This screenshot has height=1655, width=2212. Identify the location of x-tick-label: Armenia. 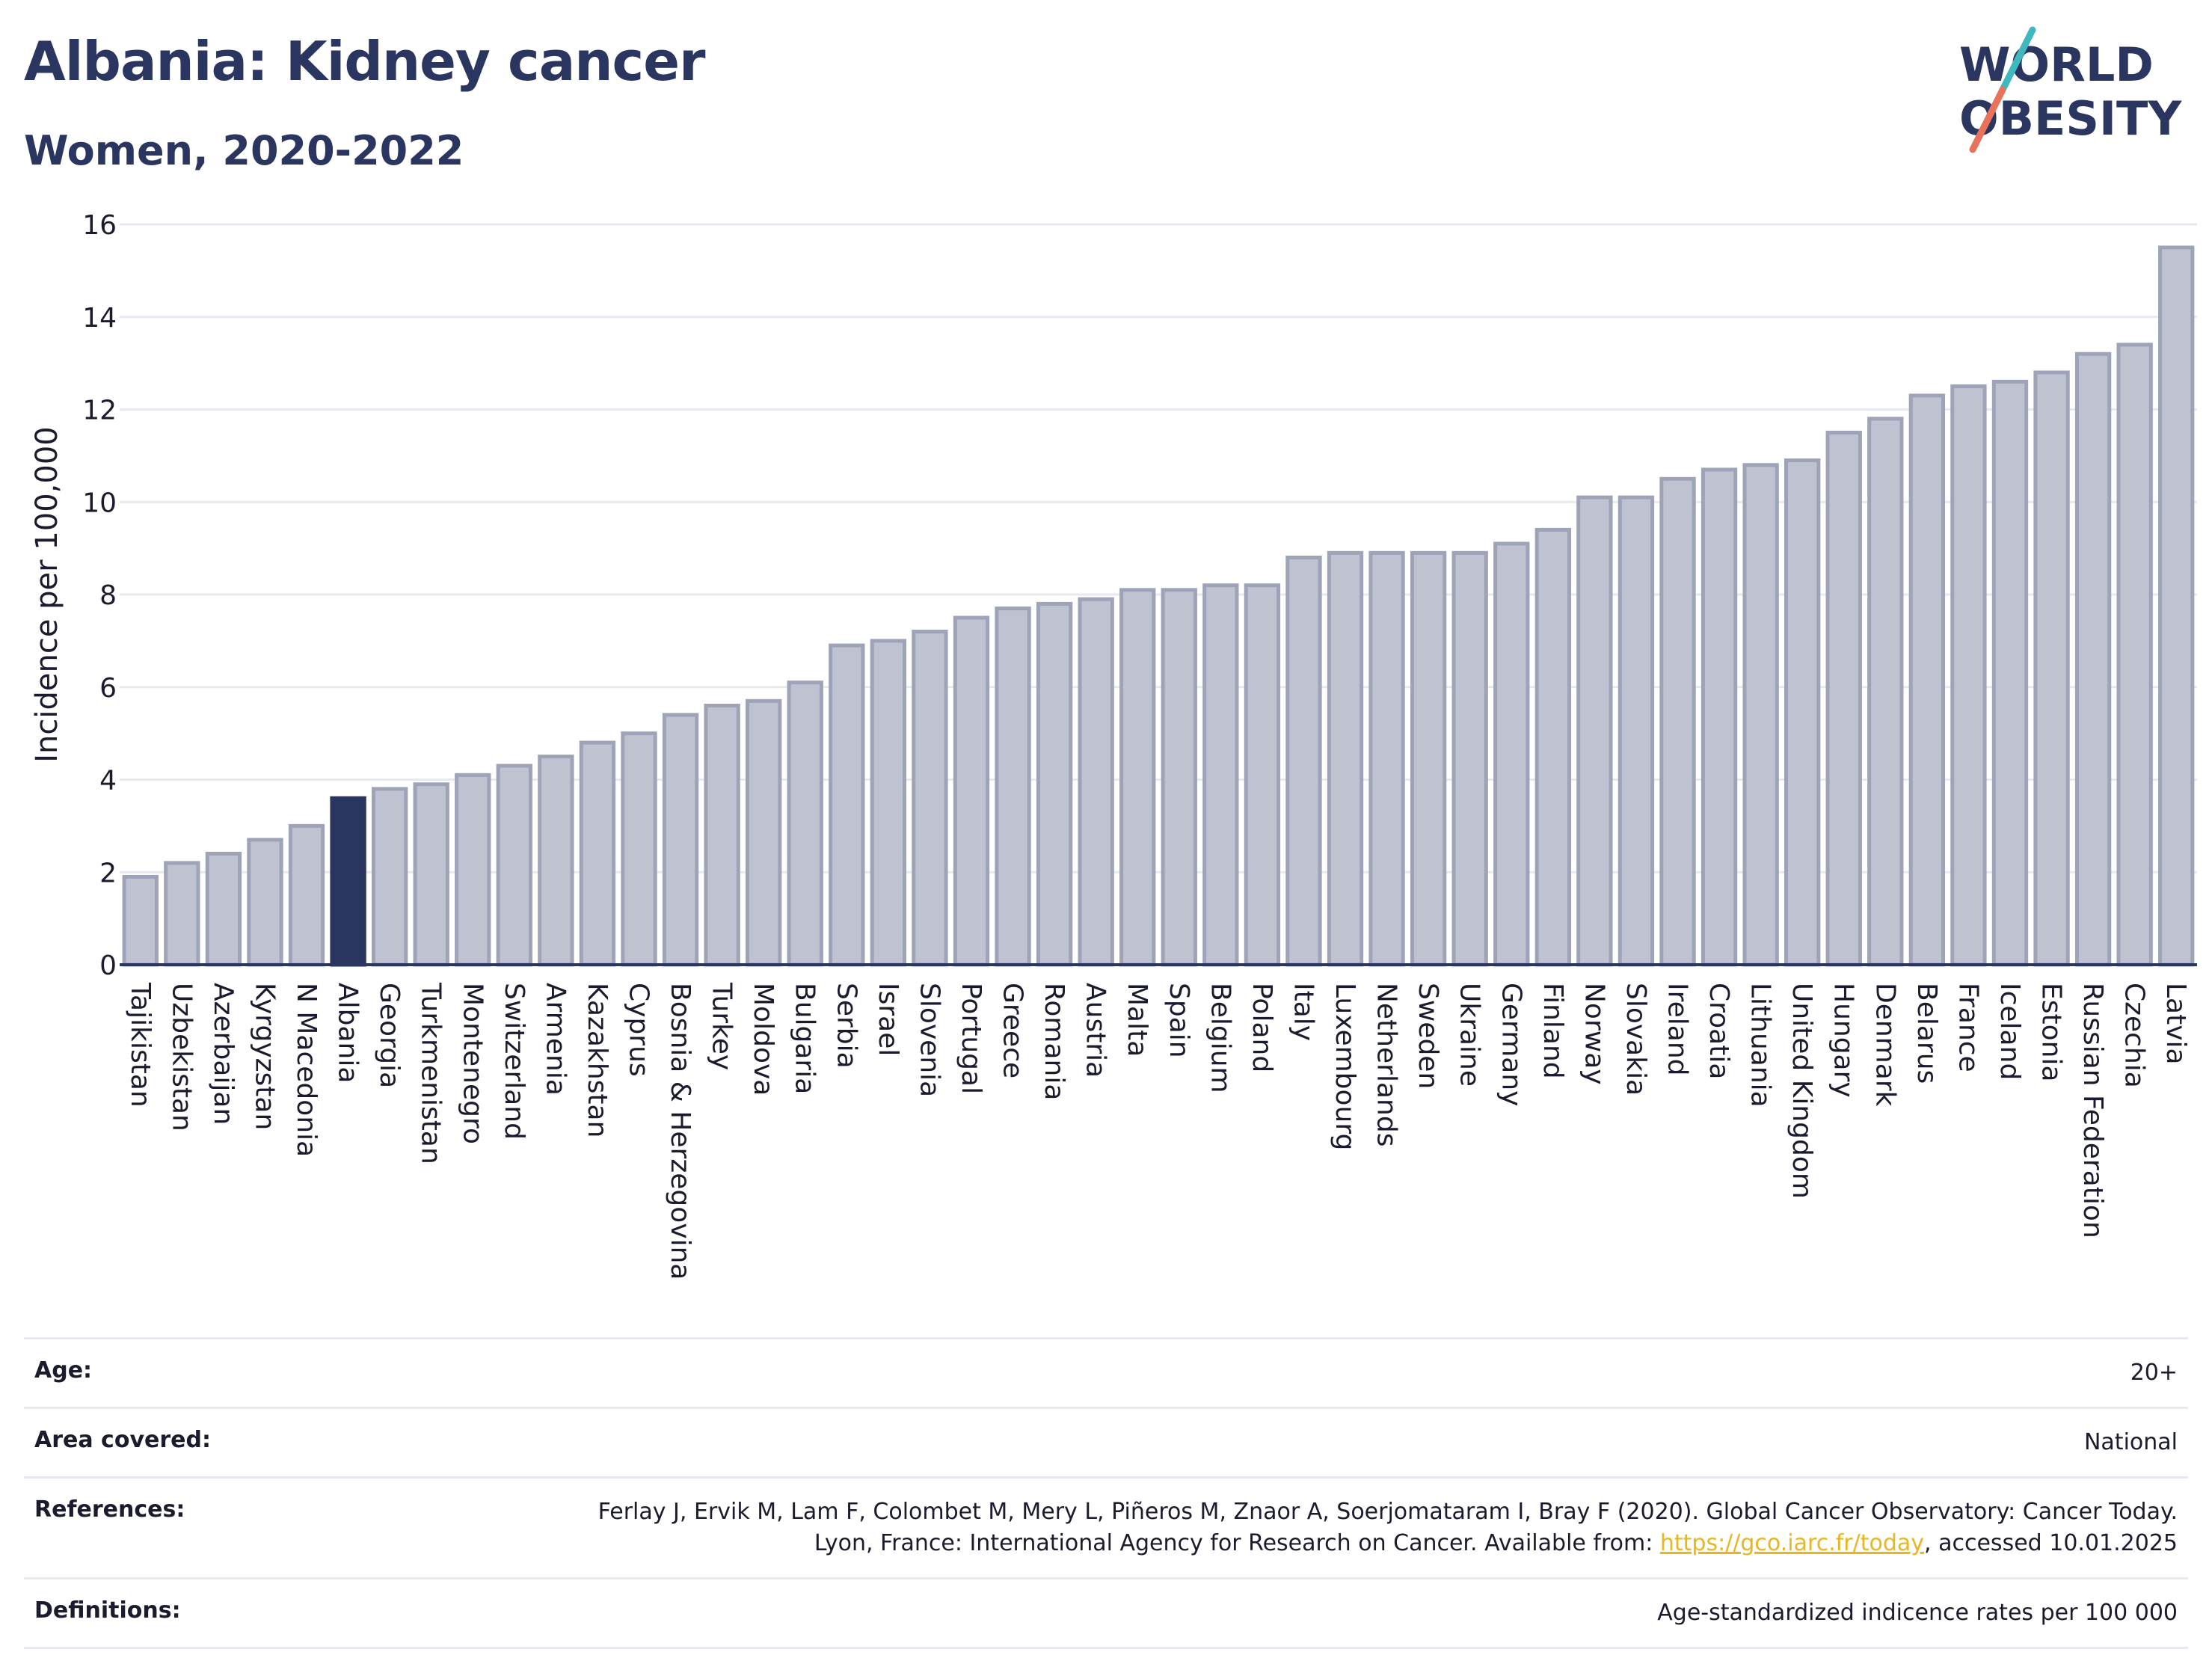
(555, 1039).